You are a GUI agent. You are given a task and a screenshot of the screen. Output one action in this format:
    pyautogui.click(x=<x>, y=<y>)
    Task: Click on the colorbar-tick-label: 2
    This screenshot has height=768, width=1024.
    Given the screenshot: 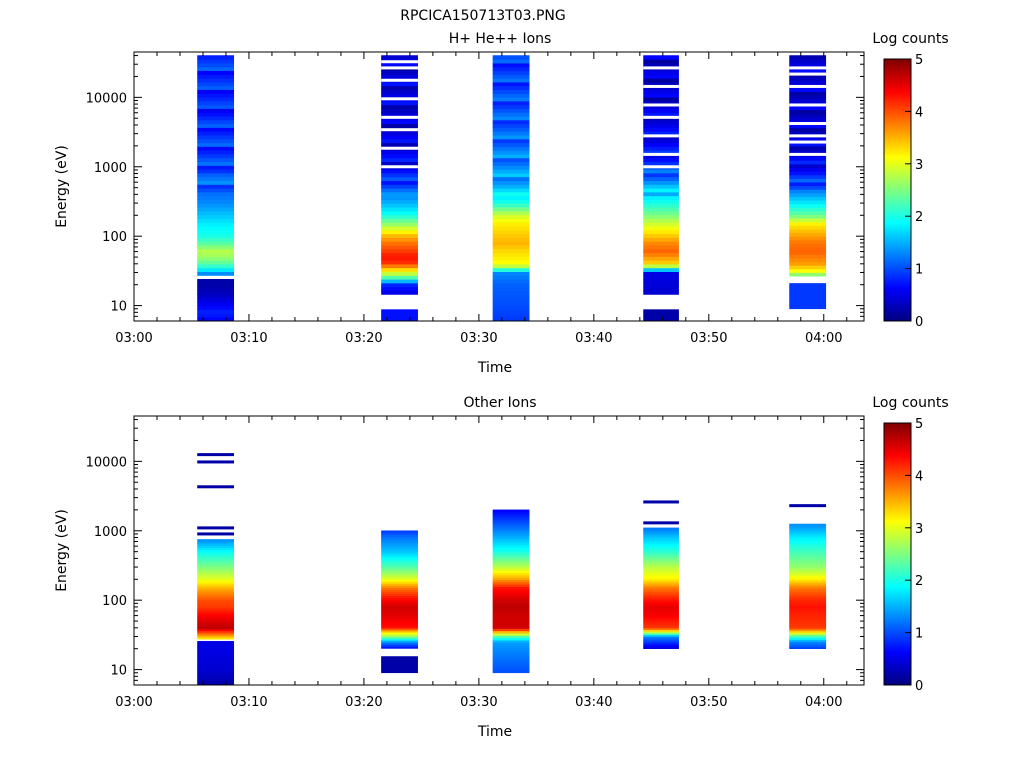 What is the action you would take?
    pyautogui.click(x=919, y=217)
    